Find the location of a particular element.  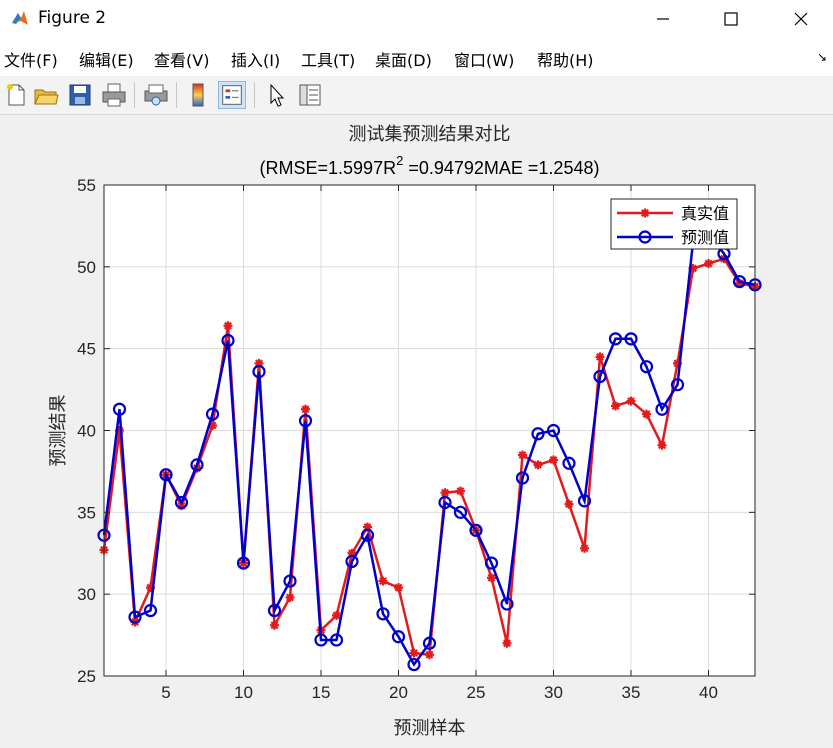

legend-label: 真实值 is located at coordinates (705, 213).